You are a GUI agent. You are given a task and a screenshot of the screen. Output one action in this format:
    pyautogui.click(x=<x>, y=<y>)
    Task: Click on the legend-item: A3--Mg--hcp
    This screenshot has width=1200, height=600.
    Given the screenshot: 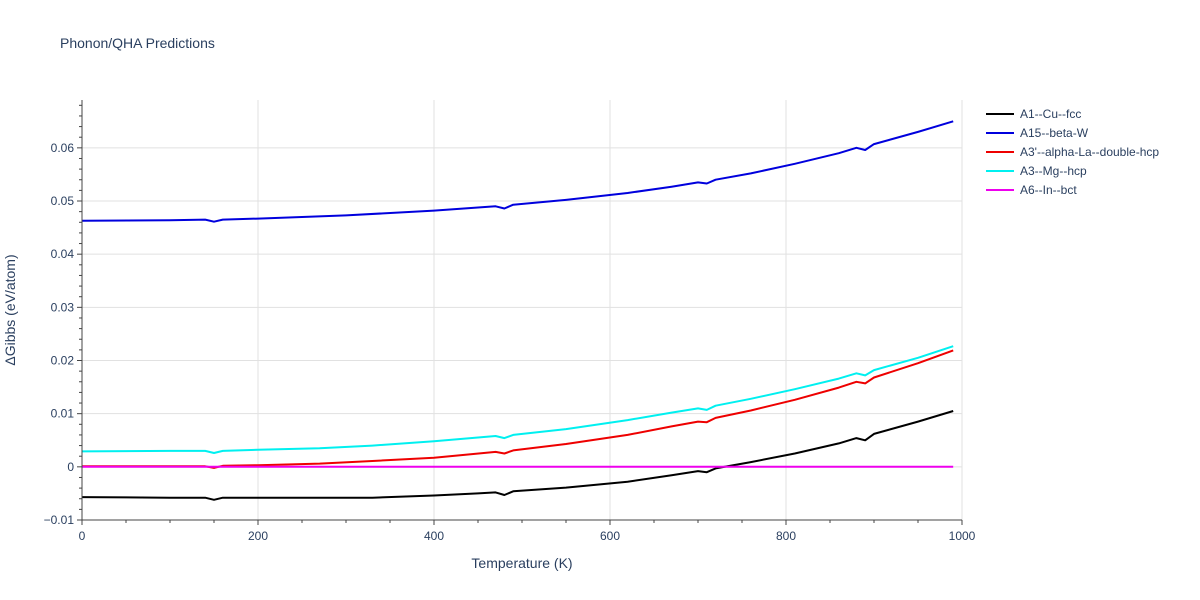 What is the action you would take?
    pyautogui.click(x=1036, y=171)
    